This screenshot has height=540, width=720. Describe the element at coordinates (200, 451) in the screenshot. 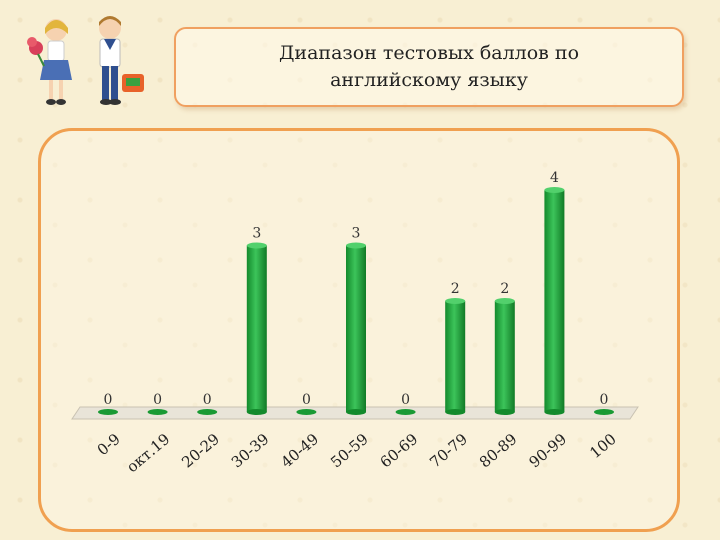

I see `tick-label-2: 20-29` at that location.